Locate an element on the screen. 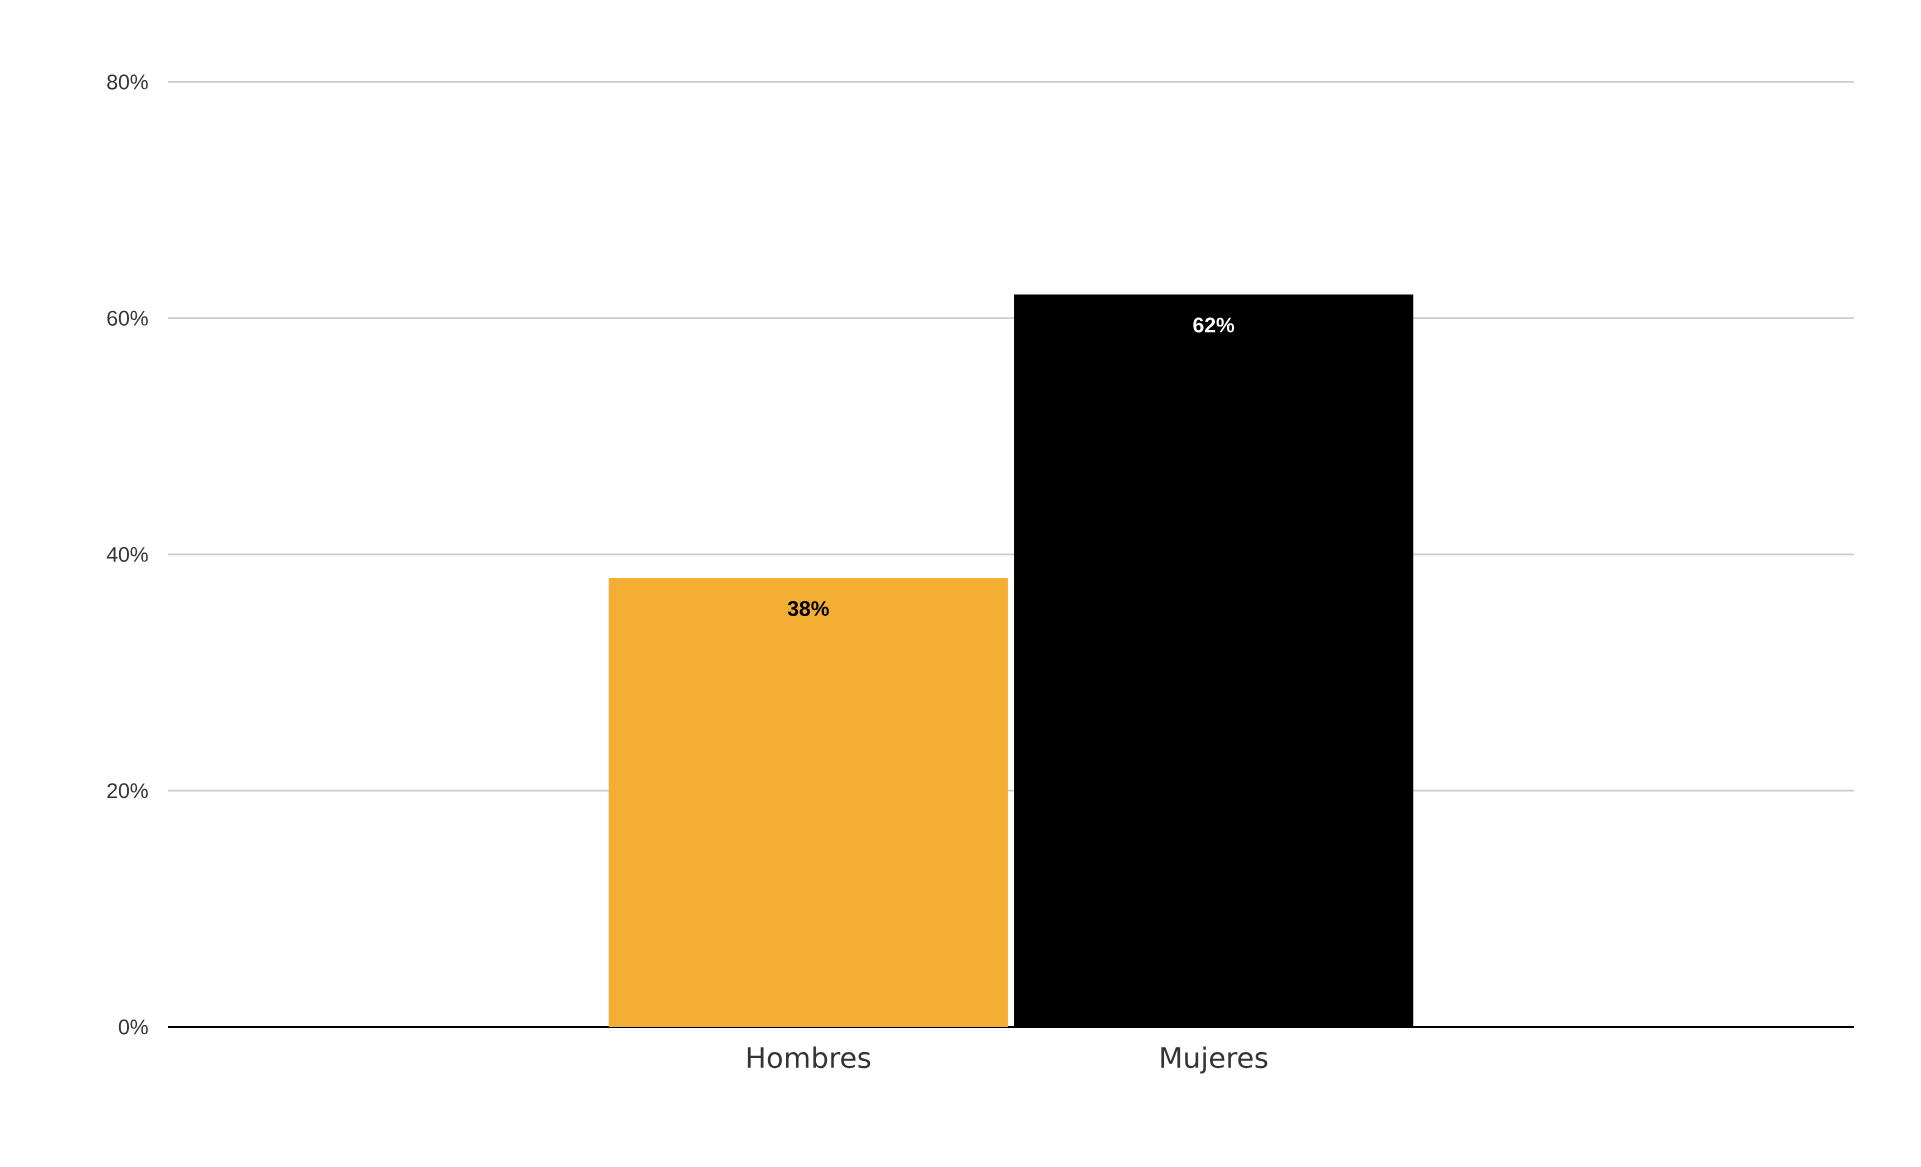  data-label: 62% is located at coordinates (1214, 325).